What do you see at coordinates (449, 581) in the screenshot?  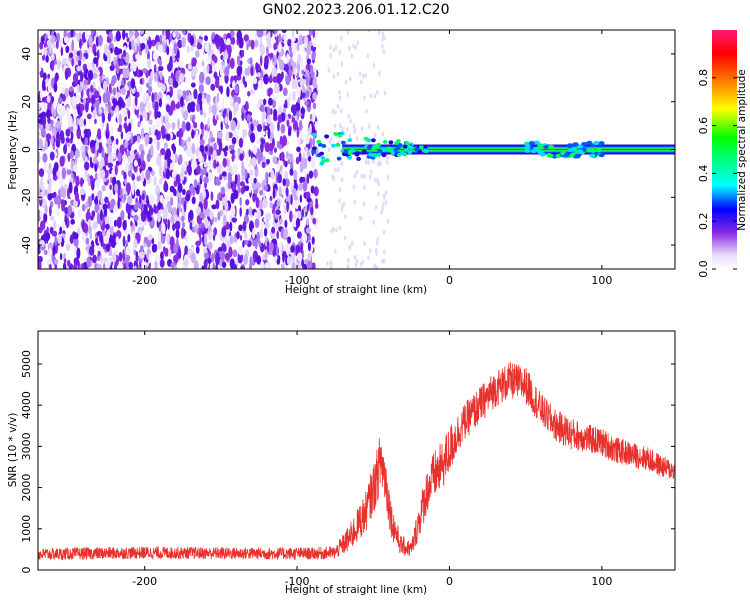 I see `snr-x-tick-label: 0` at bounding box center [449, 581].